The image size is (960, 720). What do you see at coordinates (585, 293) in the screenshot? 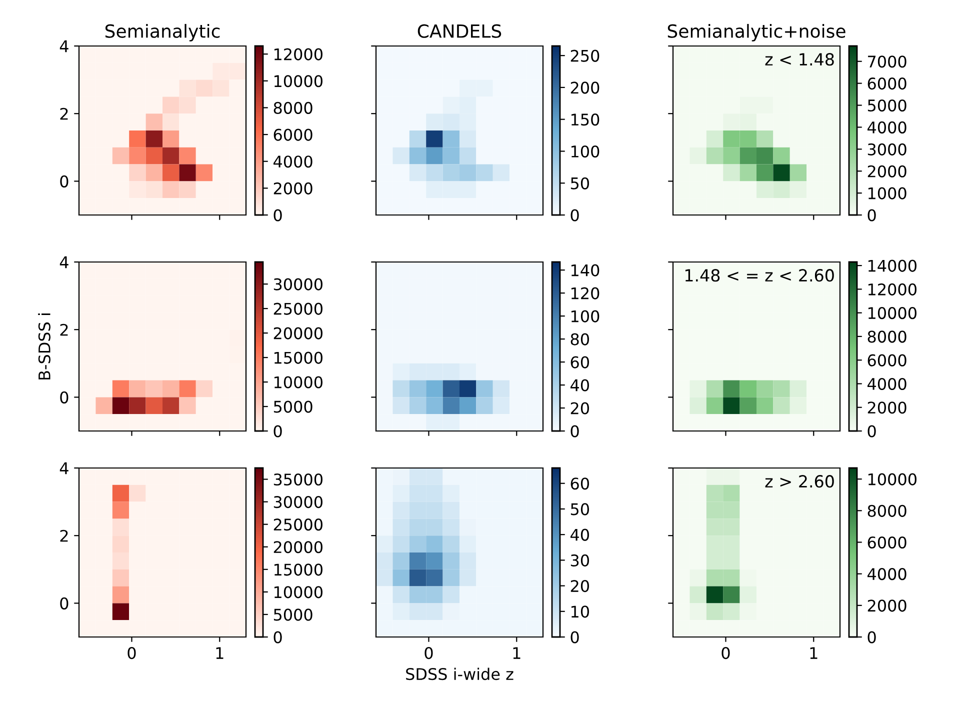
I see `color-bar-label: 120` at bounding box center [585, 293].